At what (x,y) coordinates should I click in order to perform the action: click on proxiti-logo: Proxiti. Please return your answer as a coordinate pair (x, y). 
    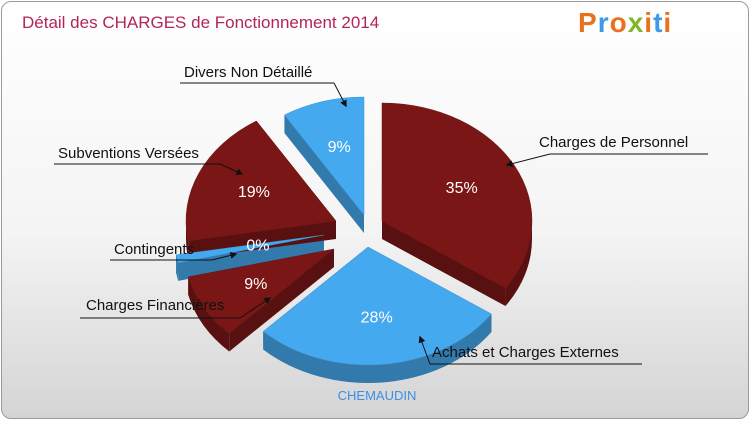
    Looking at the image, I should click on (625, 23).